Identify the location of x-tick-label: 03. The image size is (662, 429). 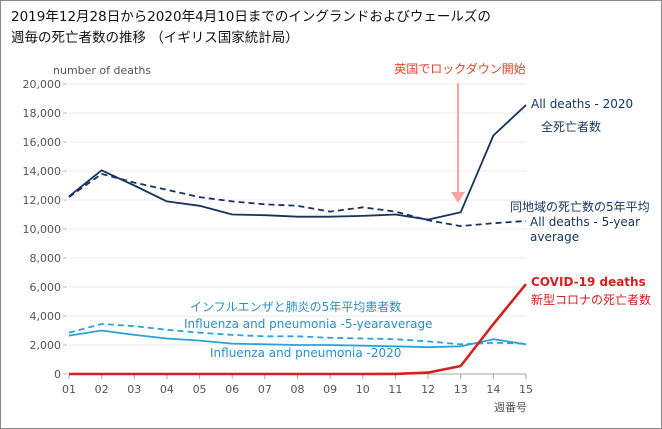
(134, 389).